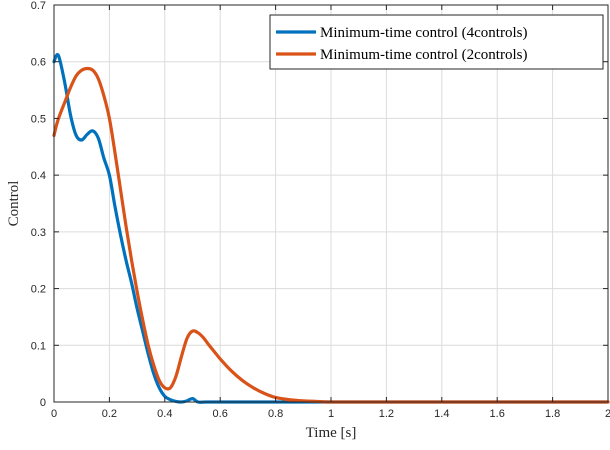 The image size is (610, 450). Describe the element at coordinates (43, 403) in the screenshot. I see `y-tick-label: 0` at that location.